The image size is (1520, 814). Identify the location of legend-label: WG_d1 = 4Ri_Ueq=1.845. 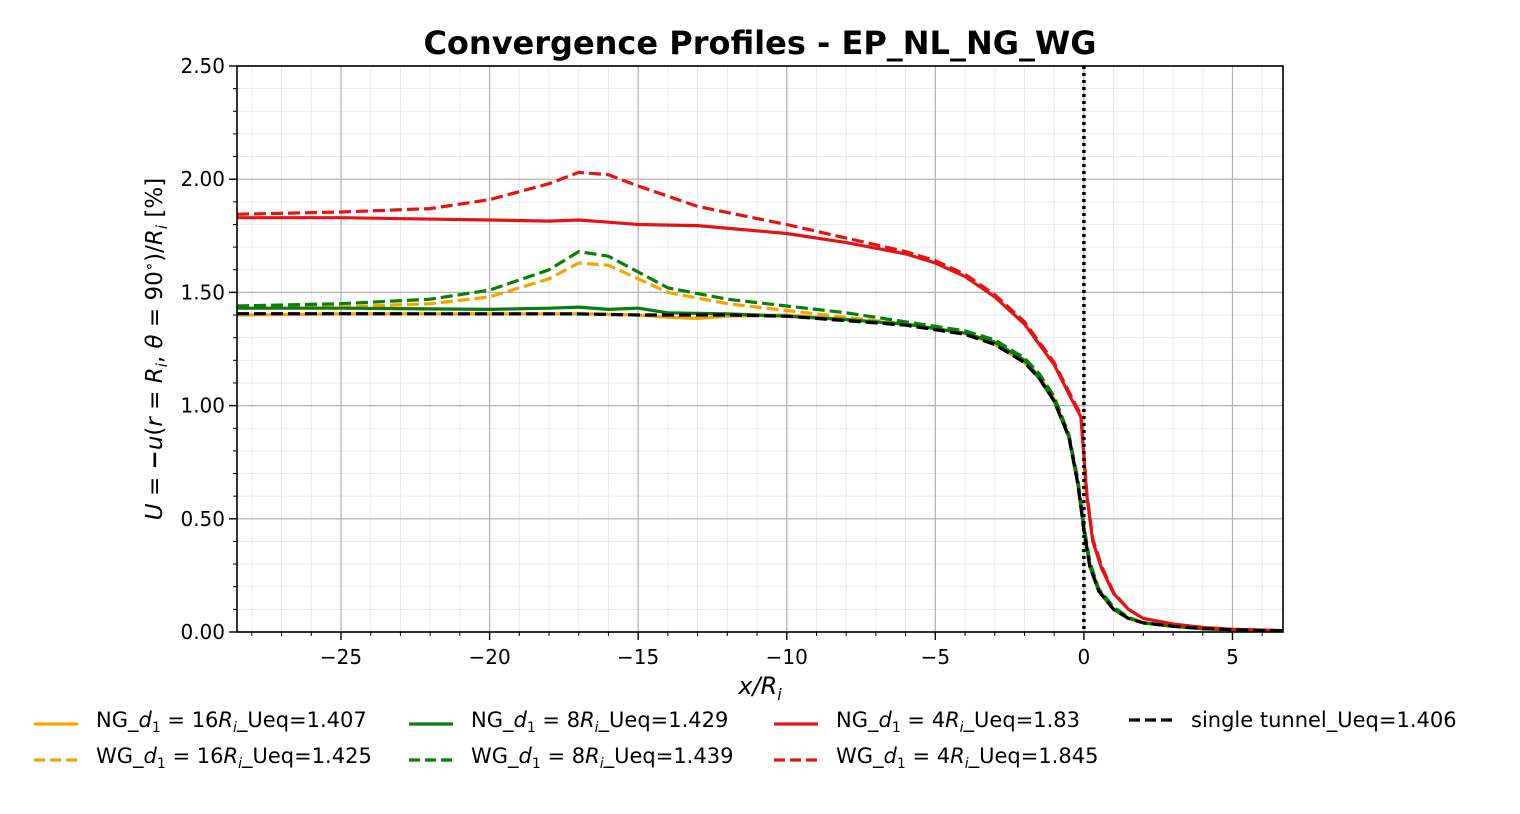
(967, 758).